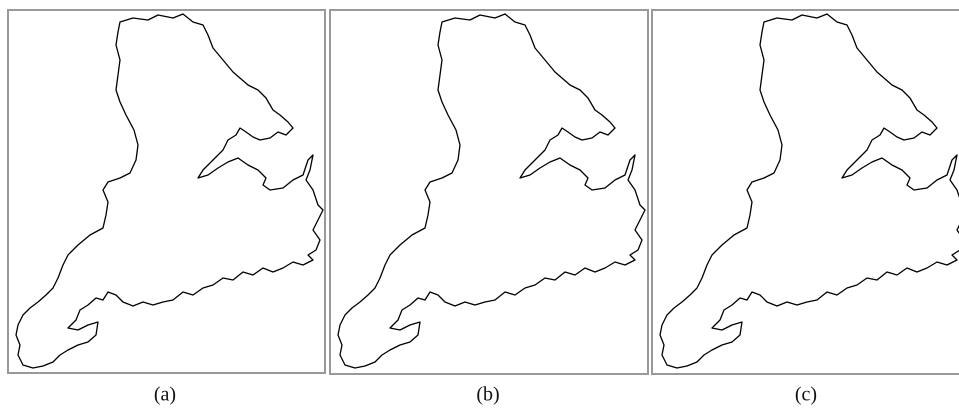 The height and width of the screenshot is (414, 959). Describe the element at coordinates (165, 395) in the screenshot. I see `caption: (a)` at that location.